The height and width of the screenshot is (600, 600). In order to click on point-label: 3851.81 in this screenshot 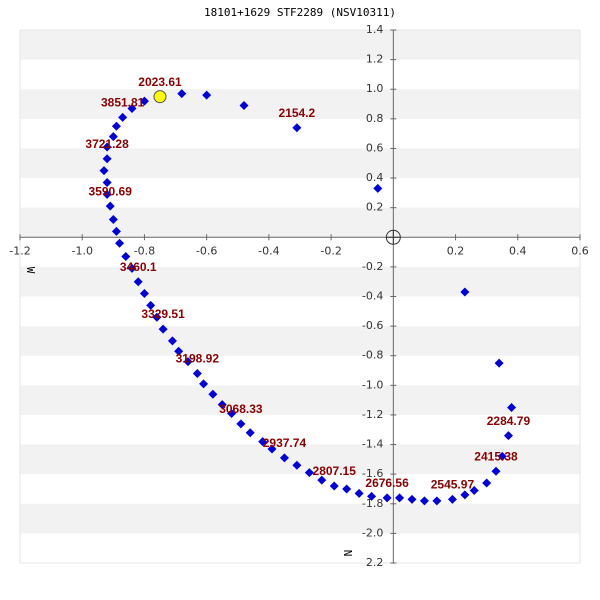, I will do `click(123, 103)`.